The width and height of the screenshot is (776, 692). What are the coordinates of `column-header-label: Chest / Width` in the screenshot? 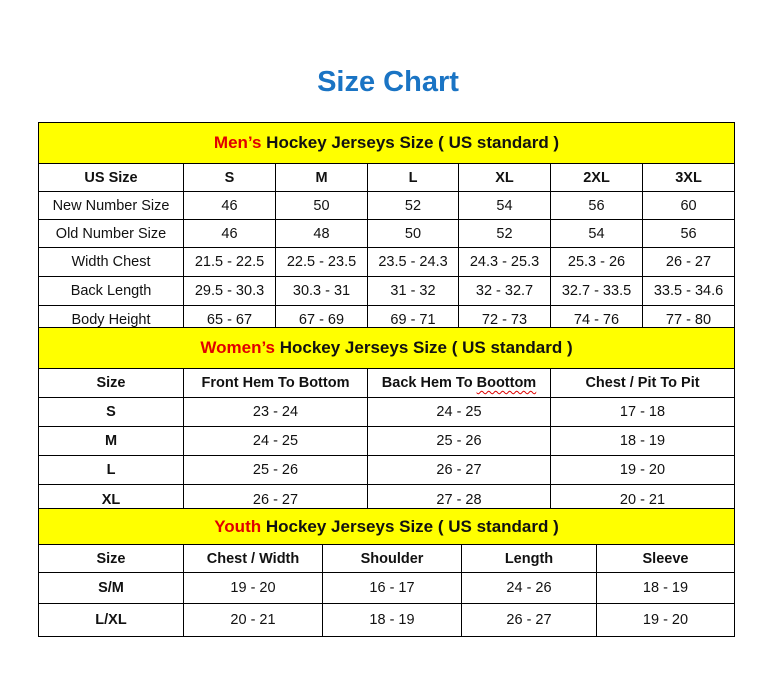 It's located at (253, 558).